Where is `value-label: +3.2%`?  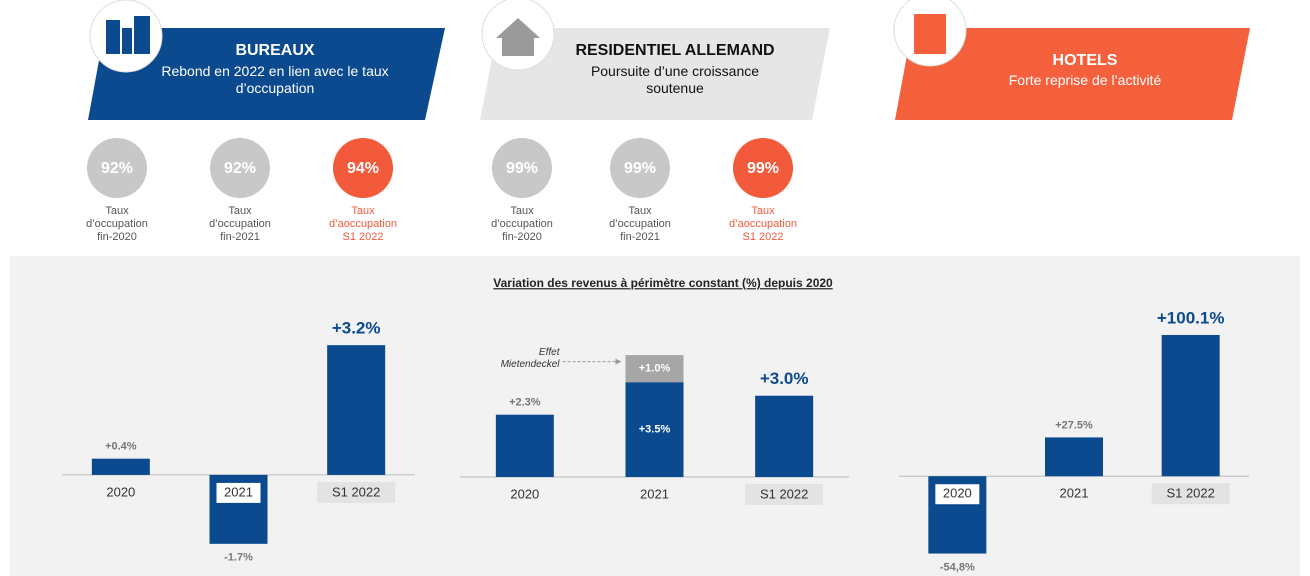
value-label: +3.2% is located at coordinates (356, 328).